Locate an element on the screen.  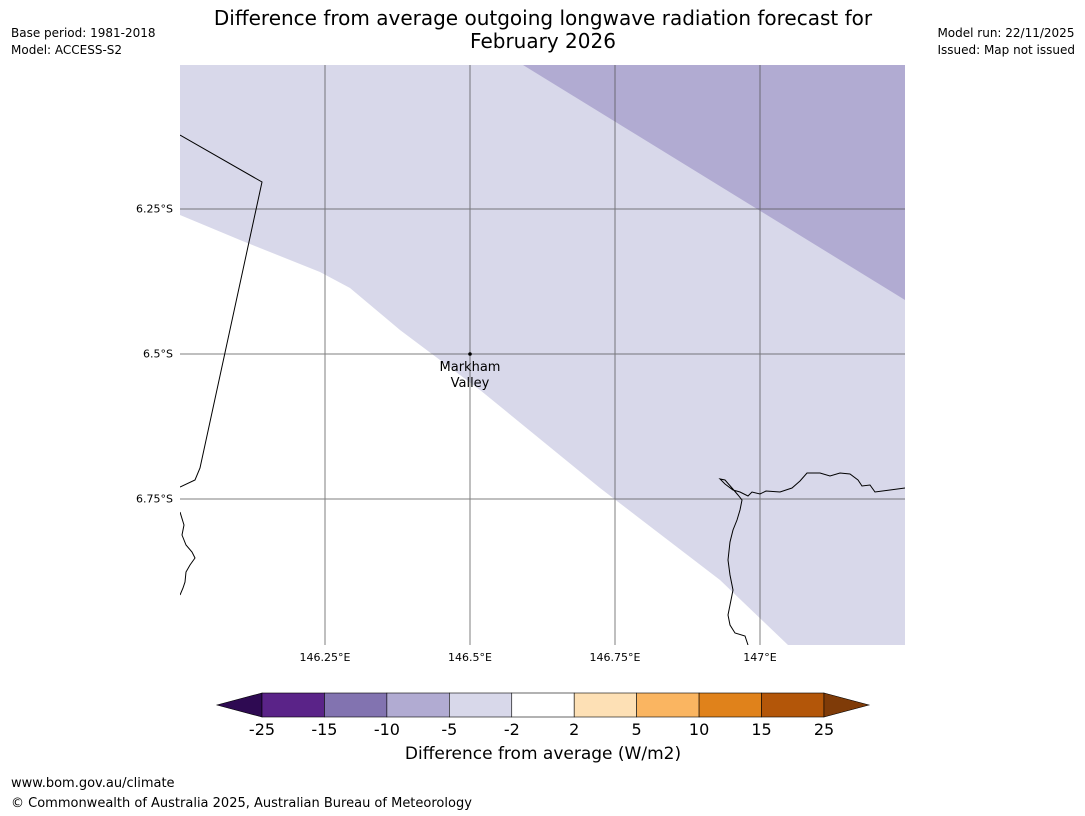
west-coastline is located at coordinates (188, 553).